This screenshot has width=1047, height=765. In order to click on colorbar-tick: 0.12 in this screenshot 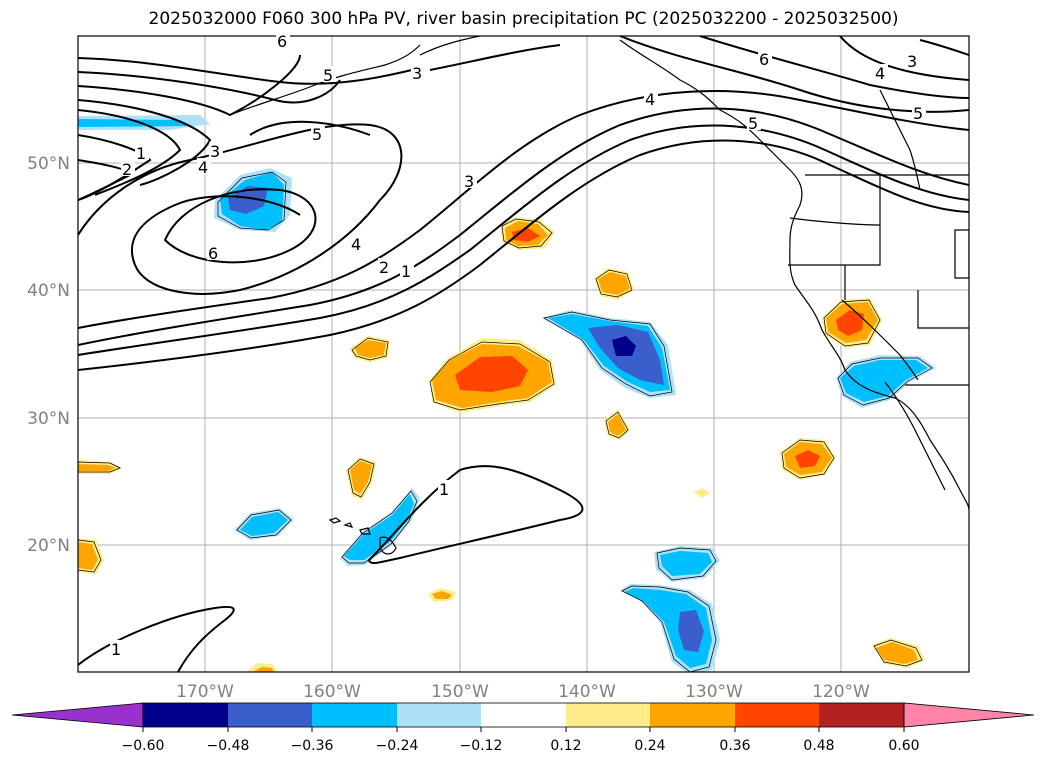, I will do `click(565, 746)`.